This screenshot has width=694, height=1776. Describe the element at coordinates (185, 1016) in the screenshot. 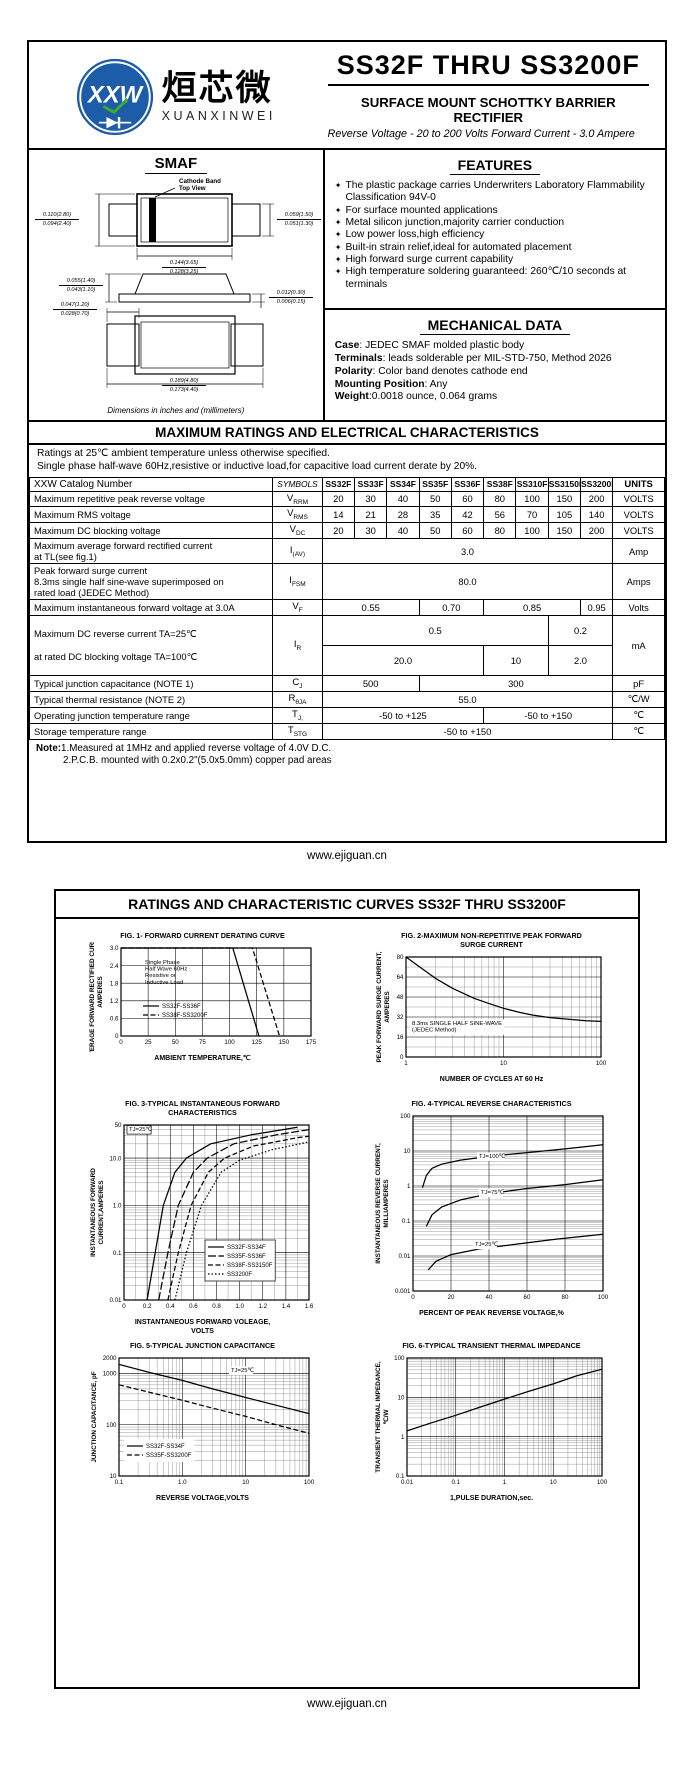

I see `svg-text: SS38F-SS3200F` at that location.